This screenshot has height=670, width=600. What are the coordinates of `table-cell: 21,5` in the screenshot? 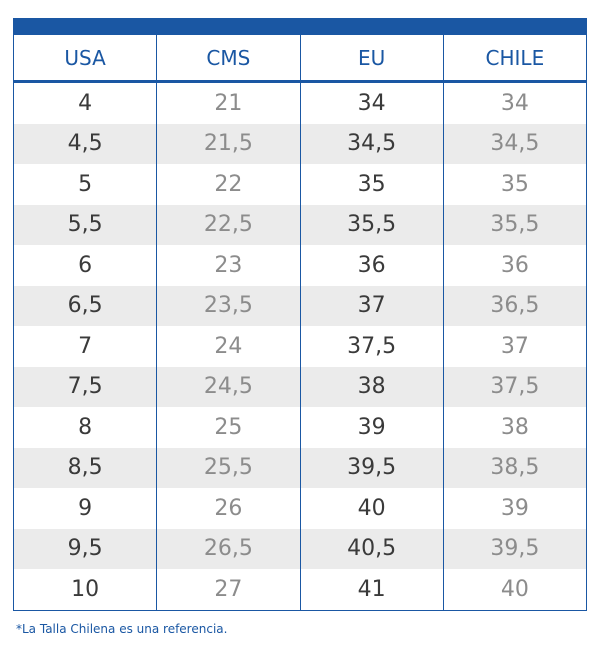 It's located at (228, 143).